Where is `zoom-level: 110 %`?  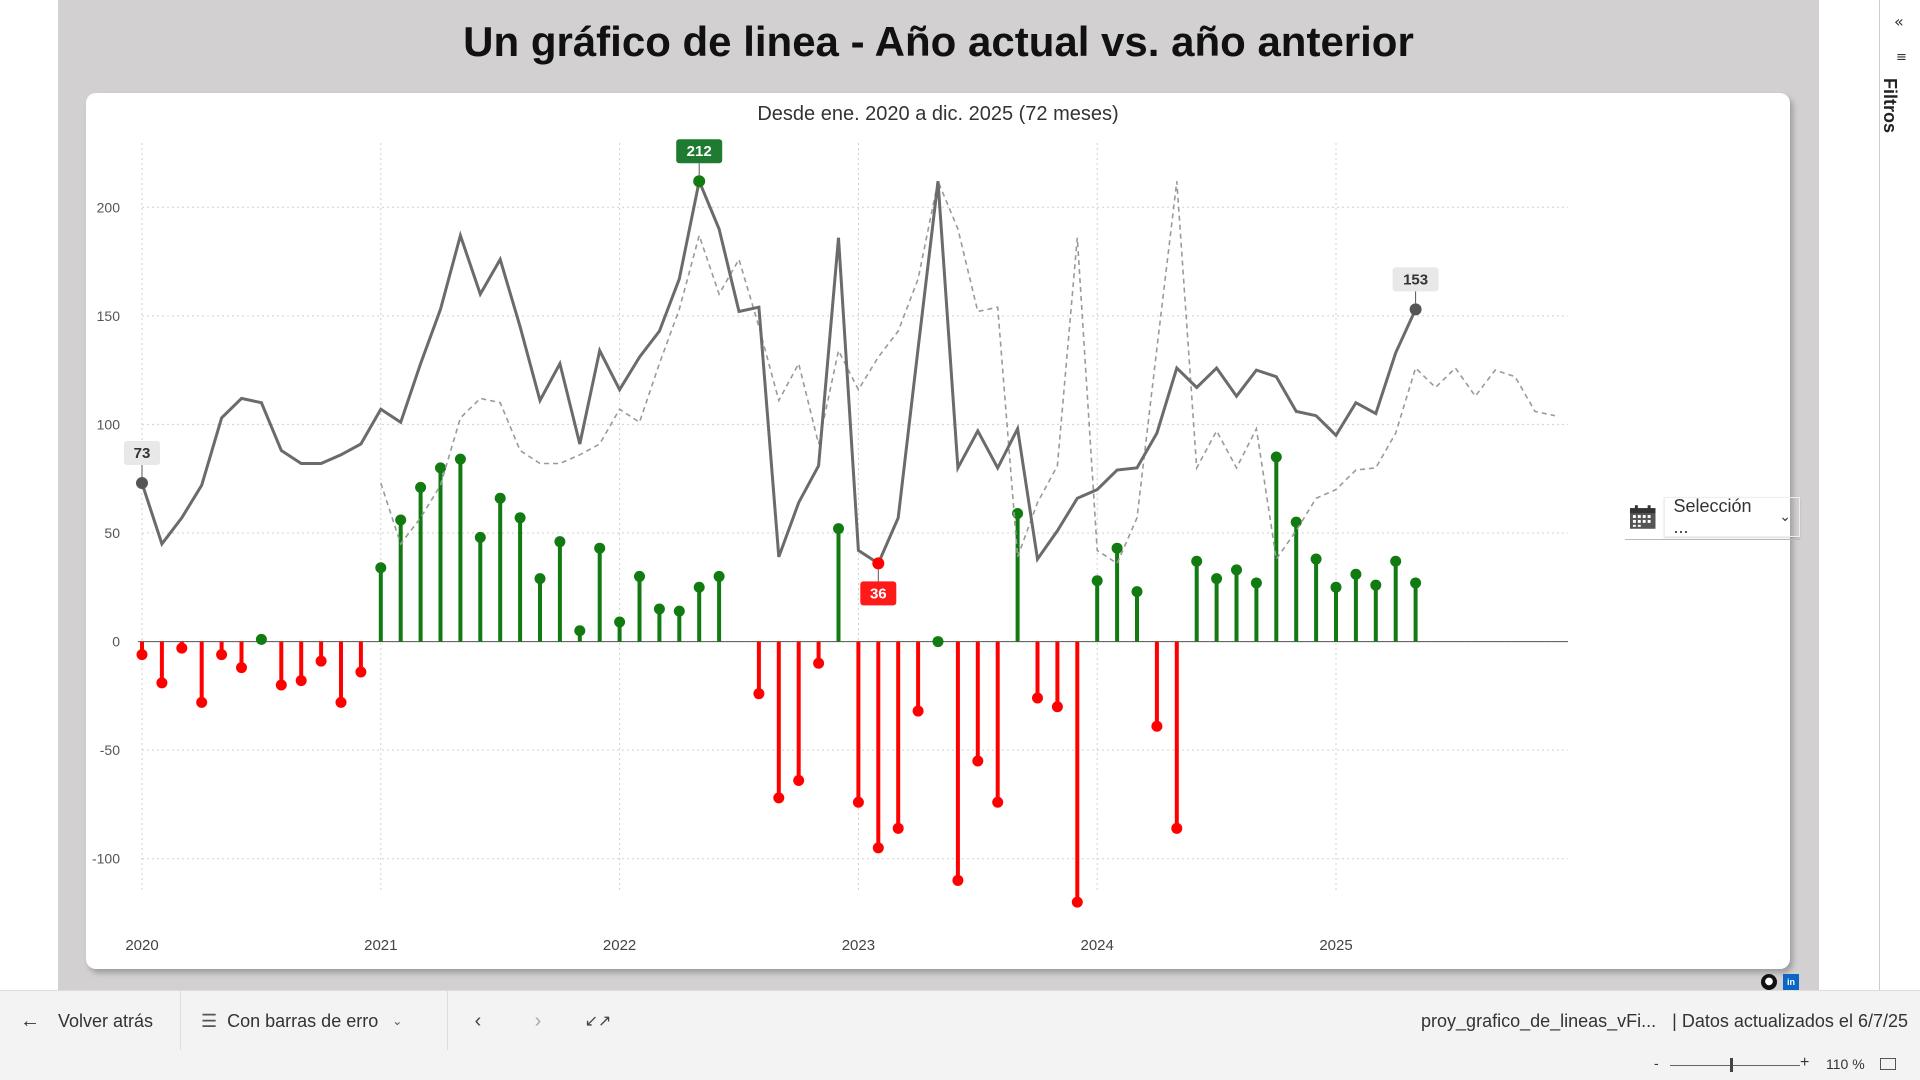 zoom-level: 110 % is located at coordinates (1845, 1064).